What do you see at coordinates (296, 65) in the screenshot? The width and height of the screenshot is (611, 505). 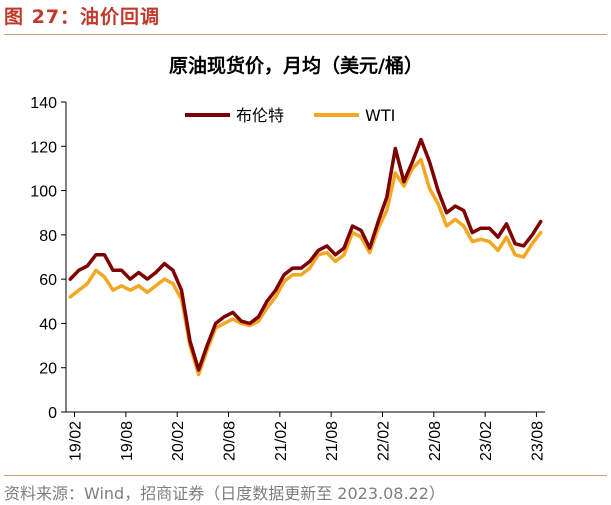 I see `chart-title: 原油现货价，月均（美元/桶）` at bounding box center [296, 65].